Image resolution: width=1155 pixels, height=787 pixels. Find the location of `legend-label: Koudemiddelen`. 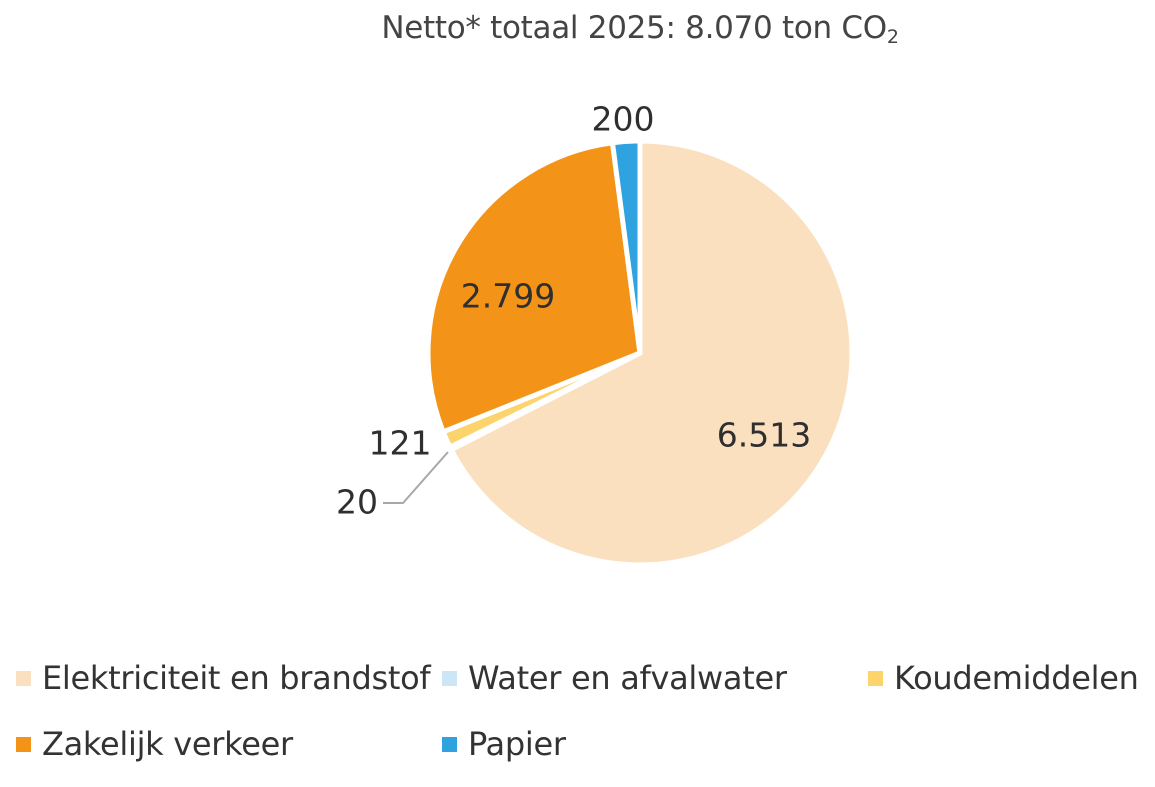

legend-label: Koudemiddelen is located at coordinates (1016, 678).